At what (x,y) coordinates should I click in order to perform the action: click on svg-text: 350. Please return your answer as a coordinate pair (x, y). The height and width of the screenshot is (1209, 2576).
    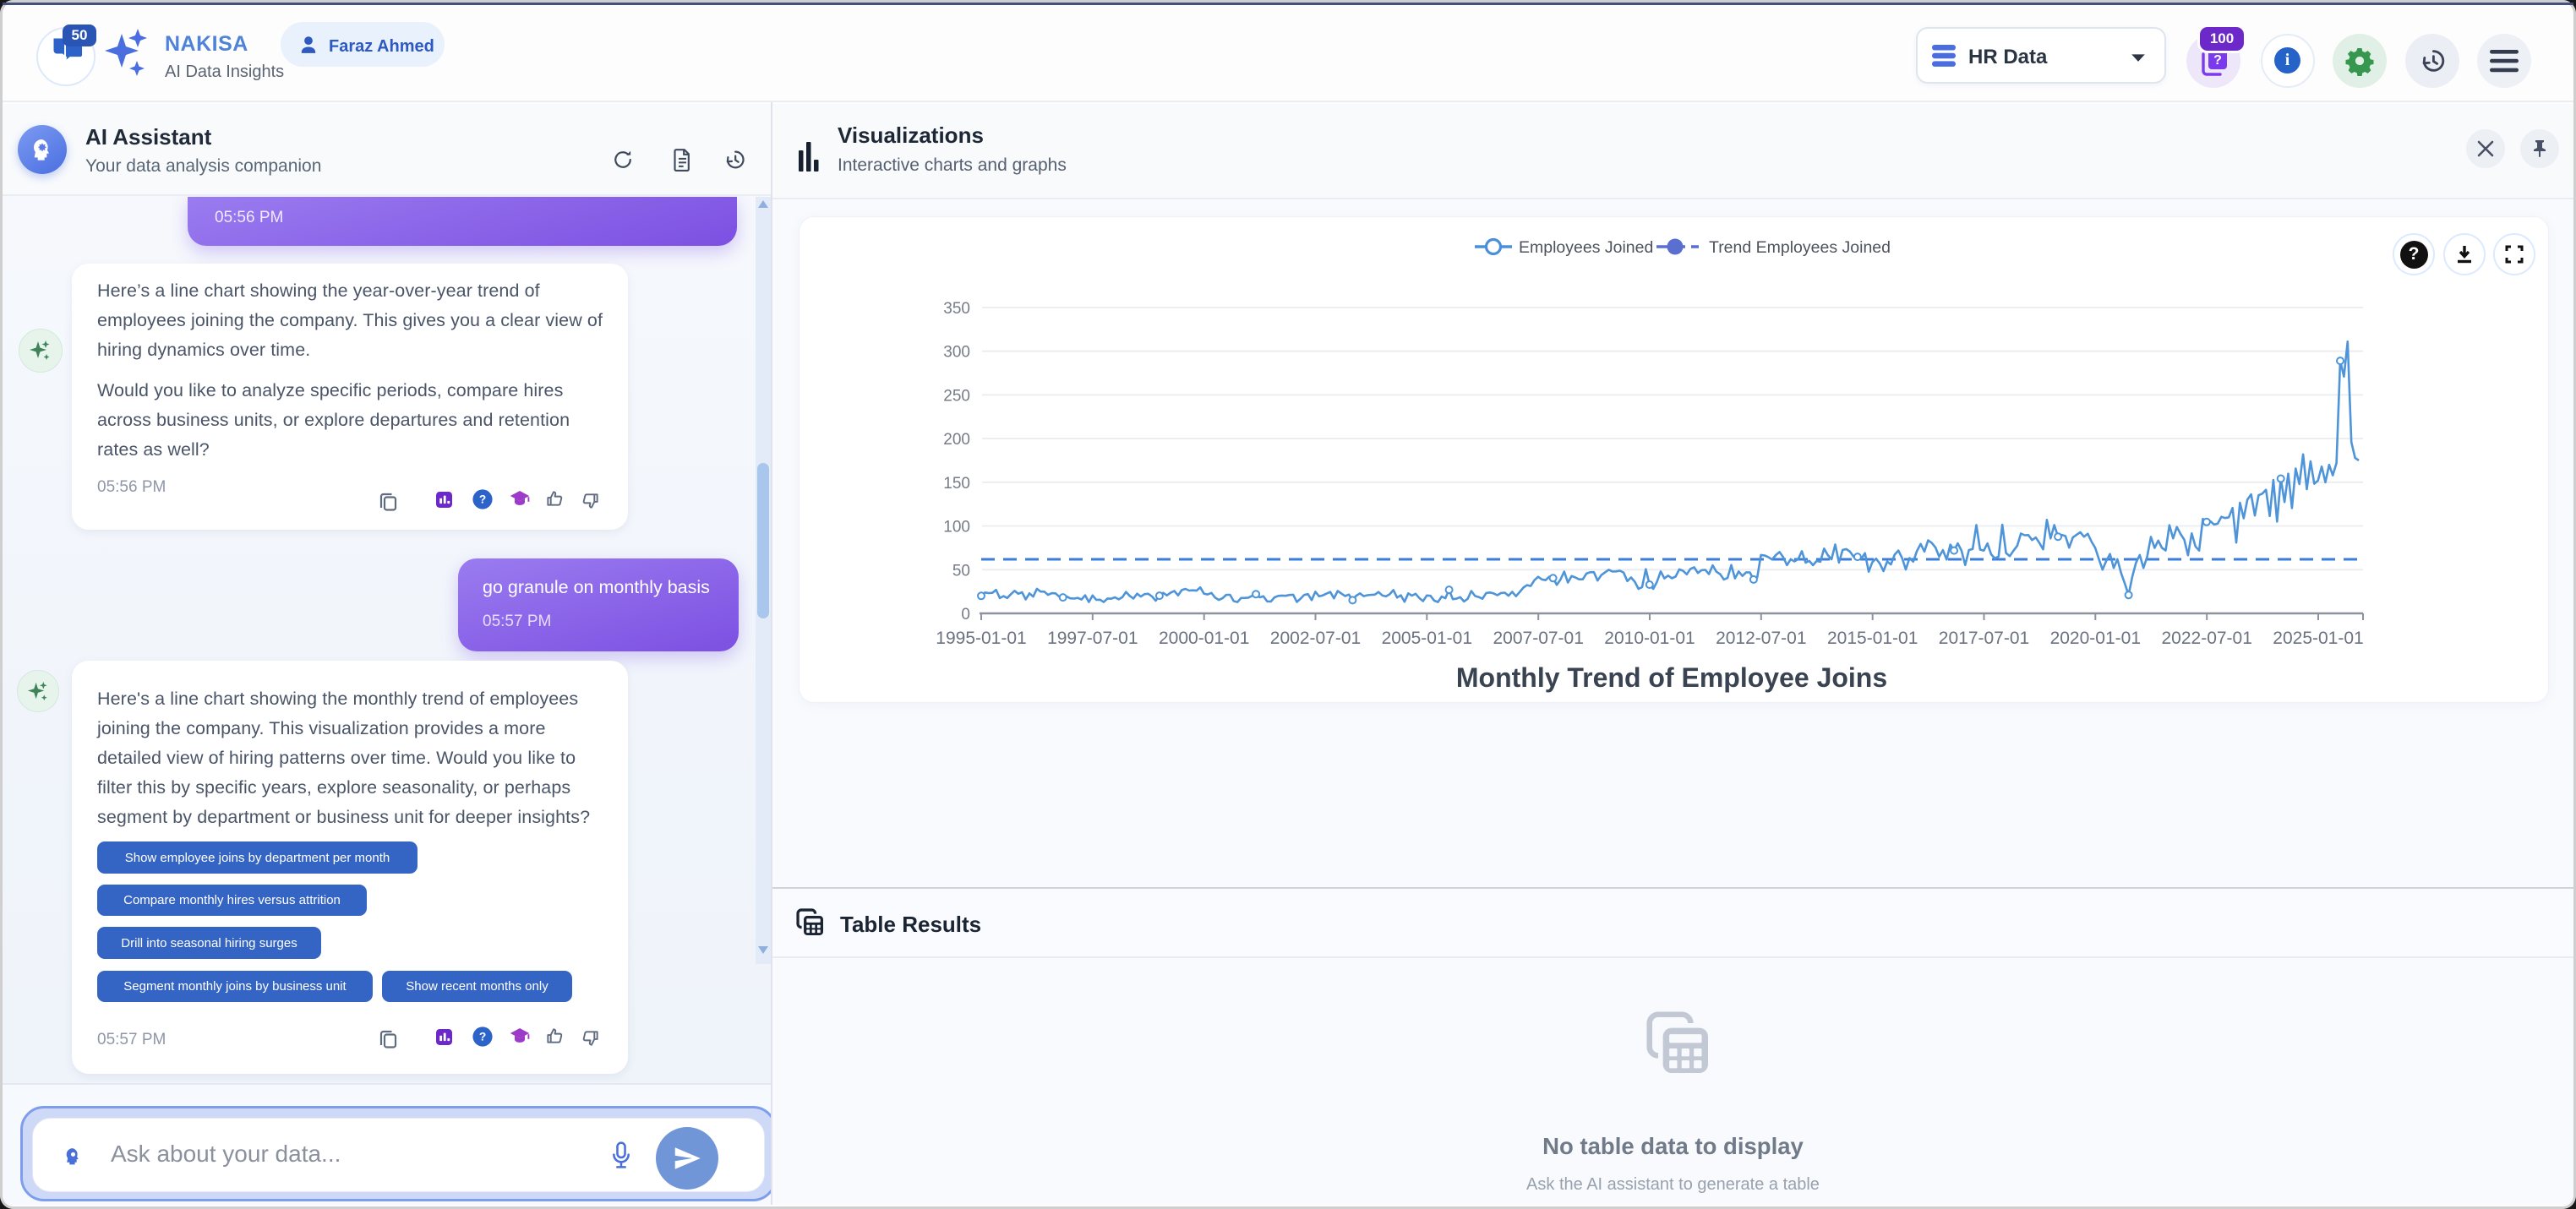
    Looking at the image, I should click on (957, 309).